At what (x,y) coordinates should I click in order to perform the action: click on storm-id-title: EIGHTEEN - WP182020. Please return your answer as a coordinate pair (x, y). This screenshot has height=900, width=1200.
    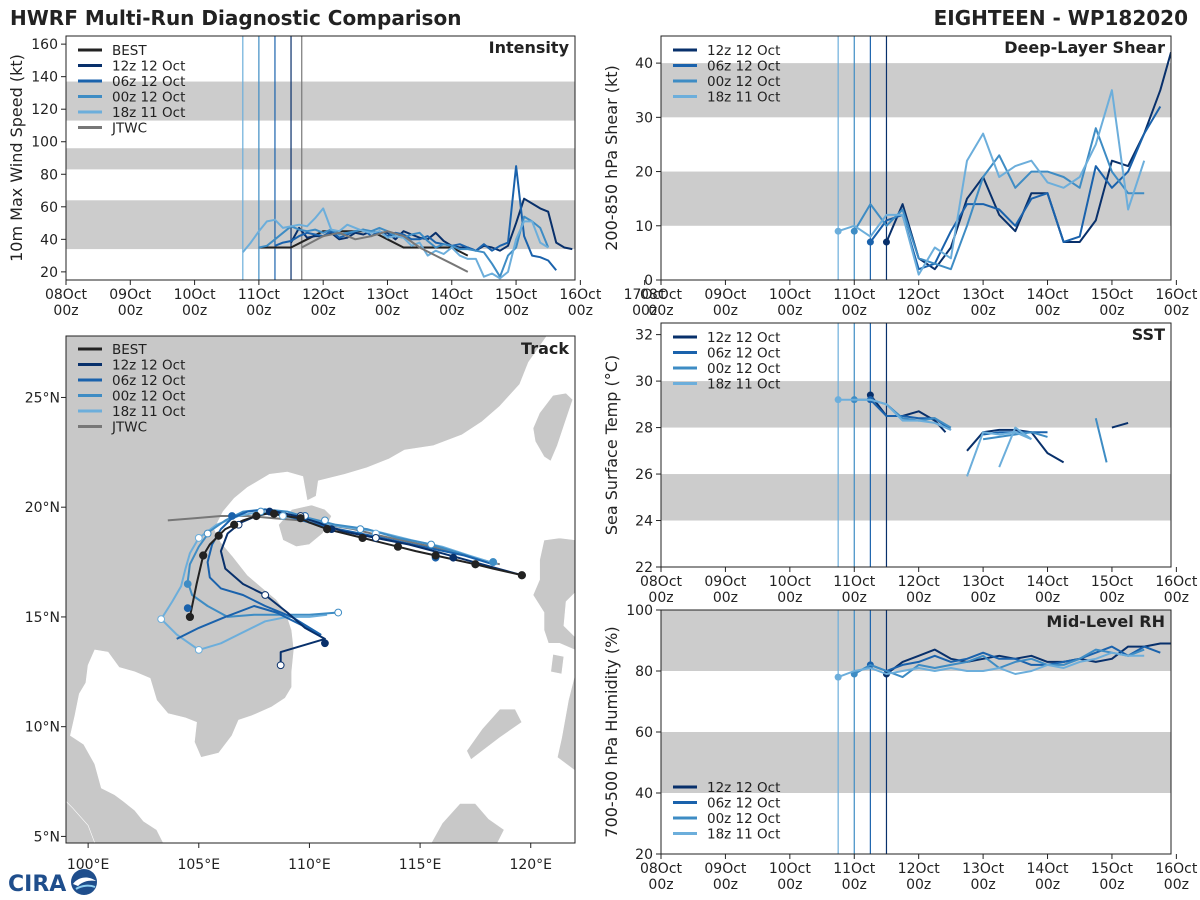
    Looking at the image, I should click on (1060, 18).